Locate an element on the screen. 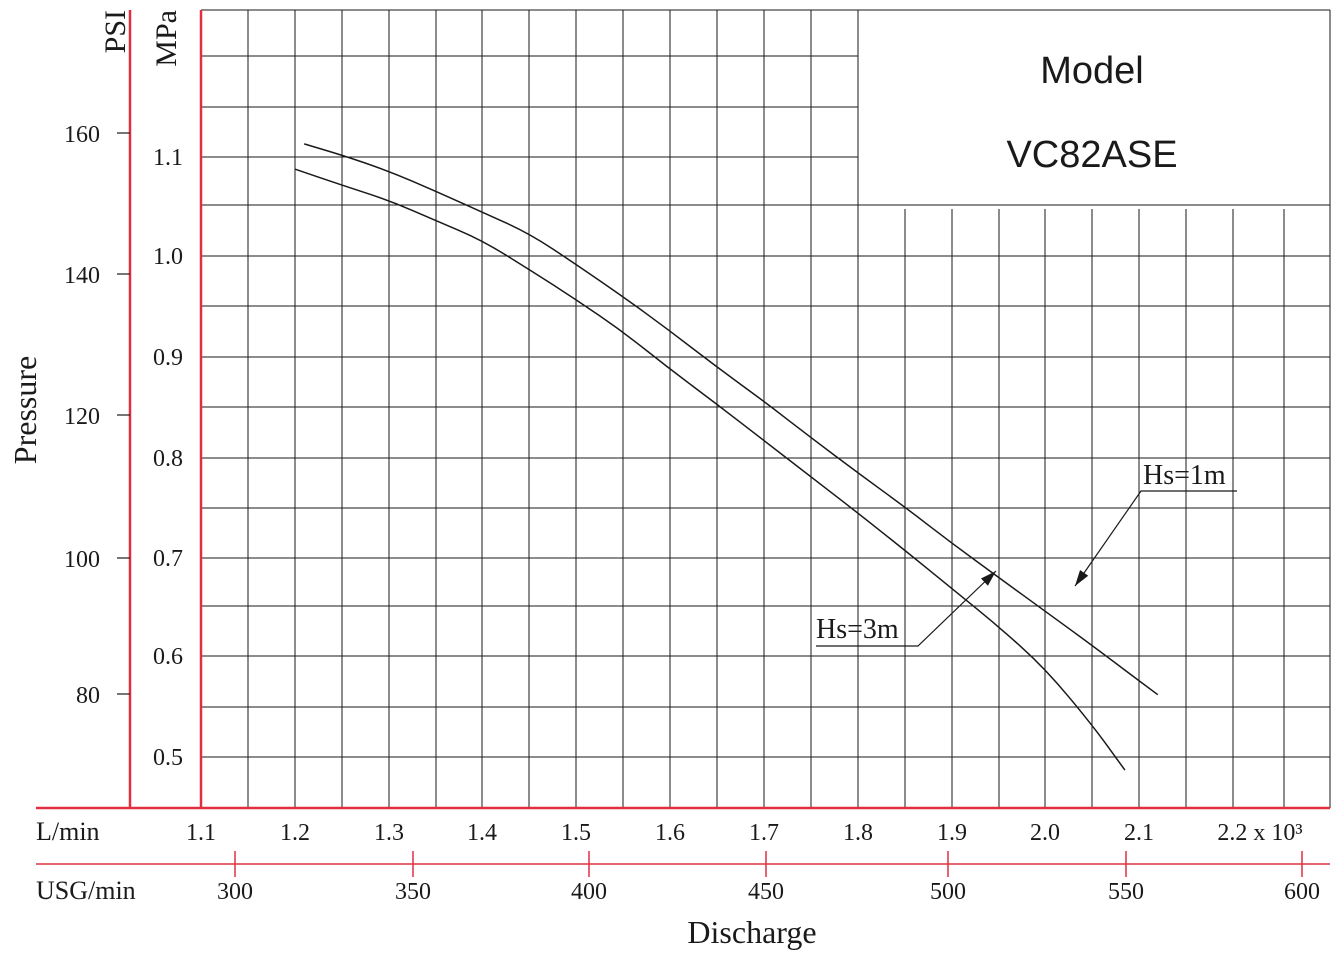 The height and width of the screenshot is (957, 1339). lpm-tick-label: 1.6 is located at coordinates (670, 833).